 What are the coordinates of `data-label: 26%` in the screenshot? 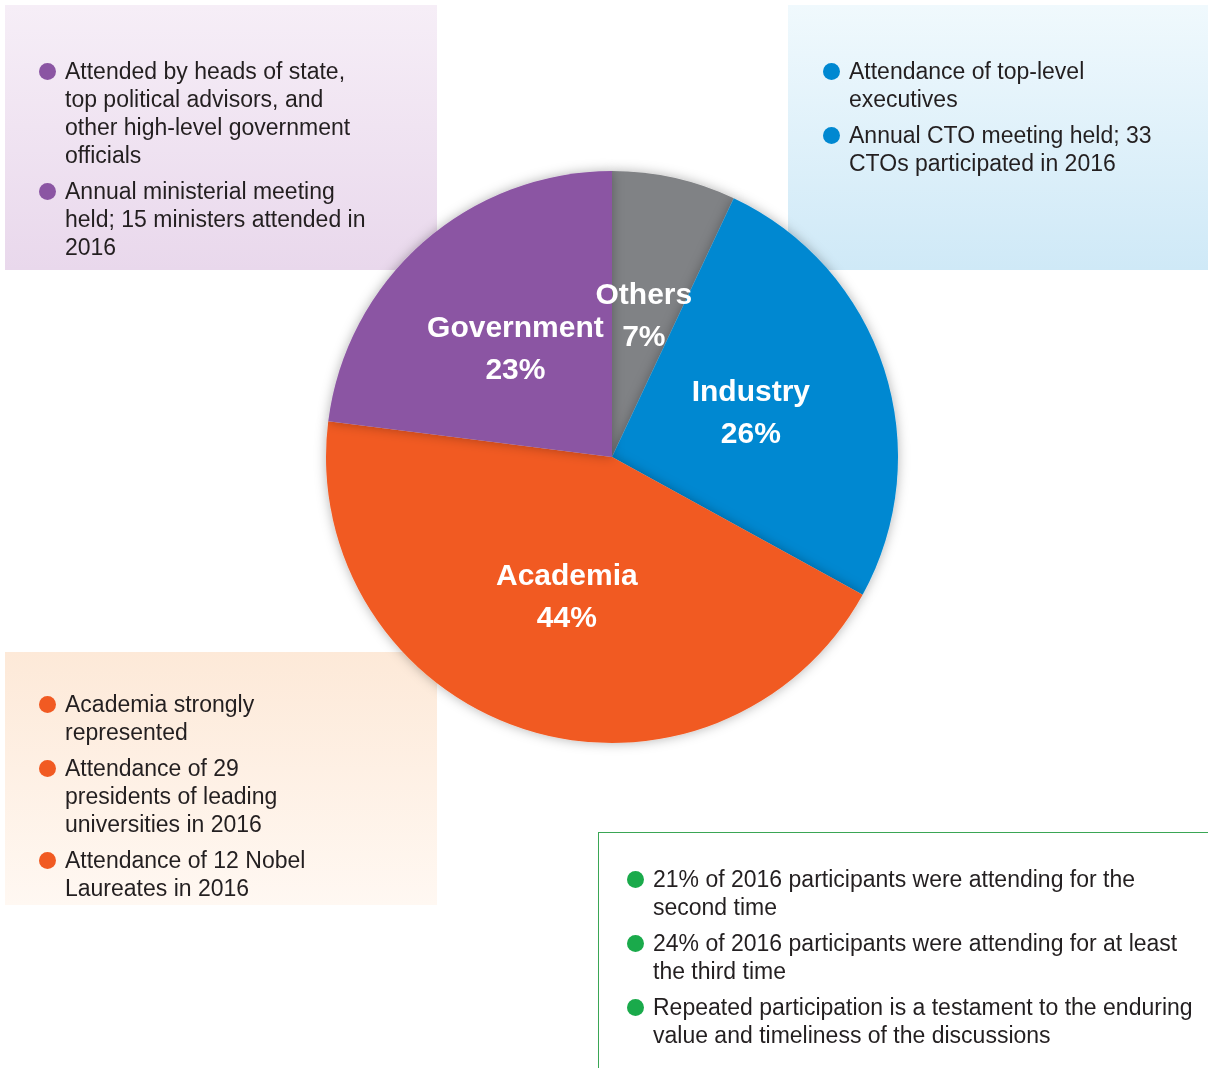 It's located at (750, 433).